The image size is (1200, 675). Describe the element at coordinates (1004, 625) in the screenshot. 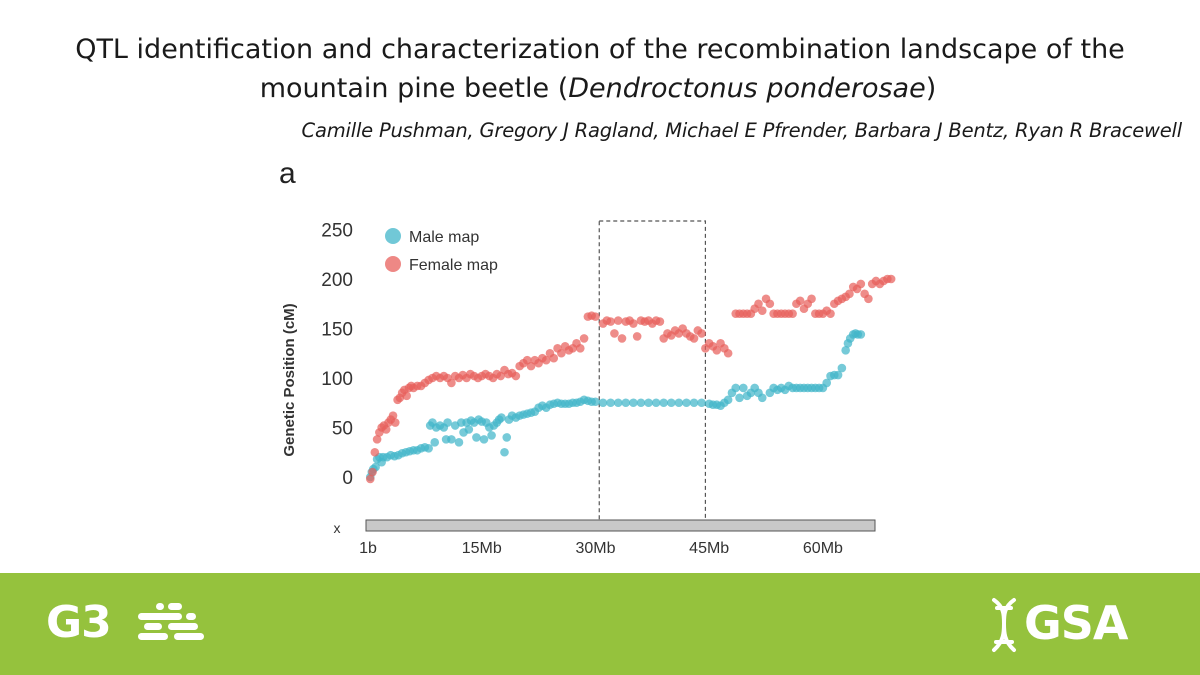

I see `gsa-dna-icon` at that location.